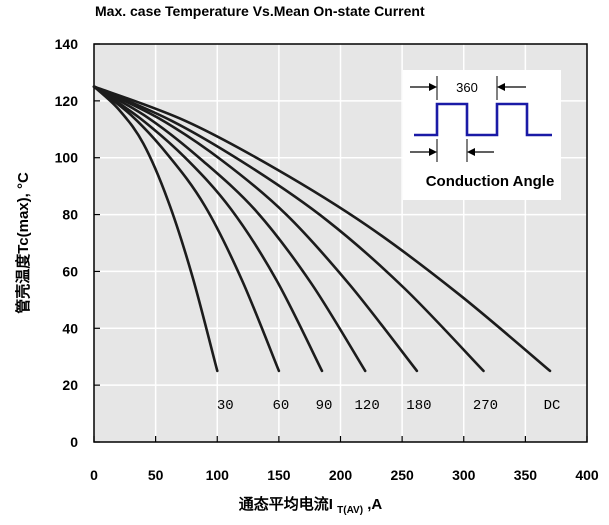 This screenshot has width=609, height=525. I want to click on inset-period-label: 360, so click(467, 87).